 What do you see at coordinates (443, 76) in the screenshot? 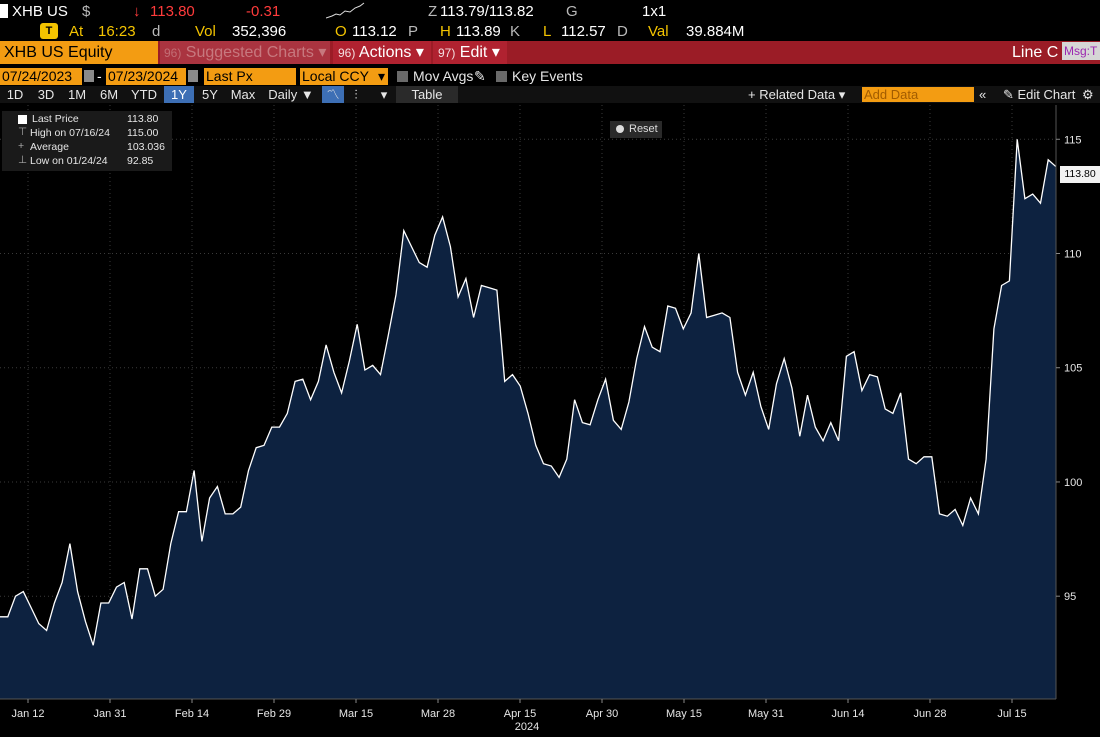
I see `mov-avgs-label: Mov Avgs` at bounding box center [443, 76].